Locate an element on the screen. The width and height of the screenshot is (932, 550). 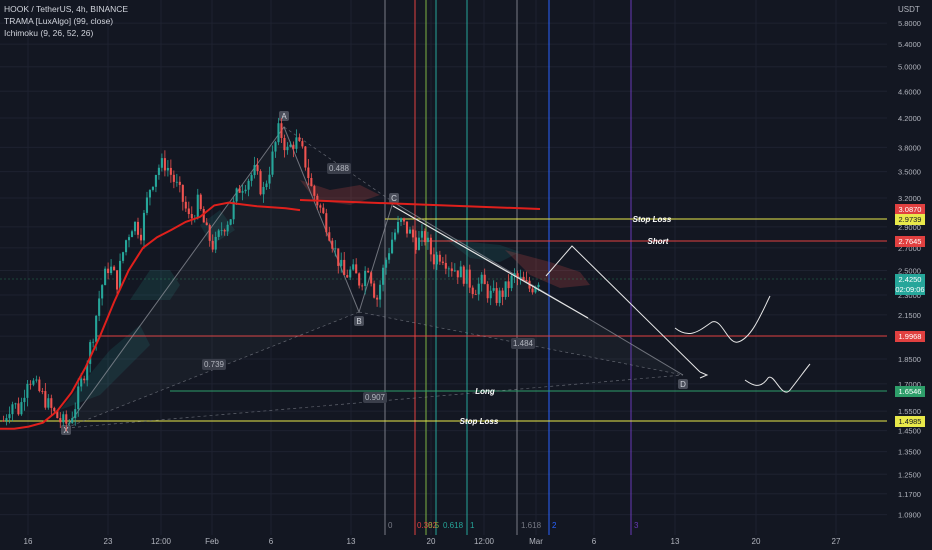
short-label: Short is located at coordinates (658, 241).